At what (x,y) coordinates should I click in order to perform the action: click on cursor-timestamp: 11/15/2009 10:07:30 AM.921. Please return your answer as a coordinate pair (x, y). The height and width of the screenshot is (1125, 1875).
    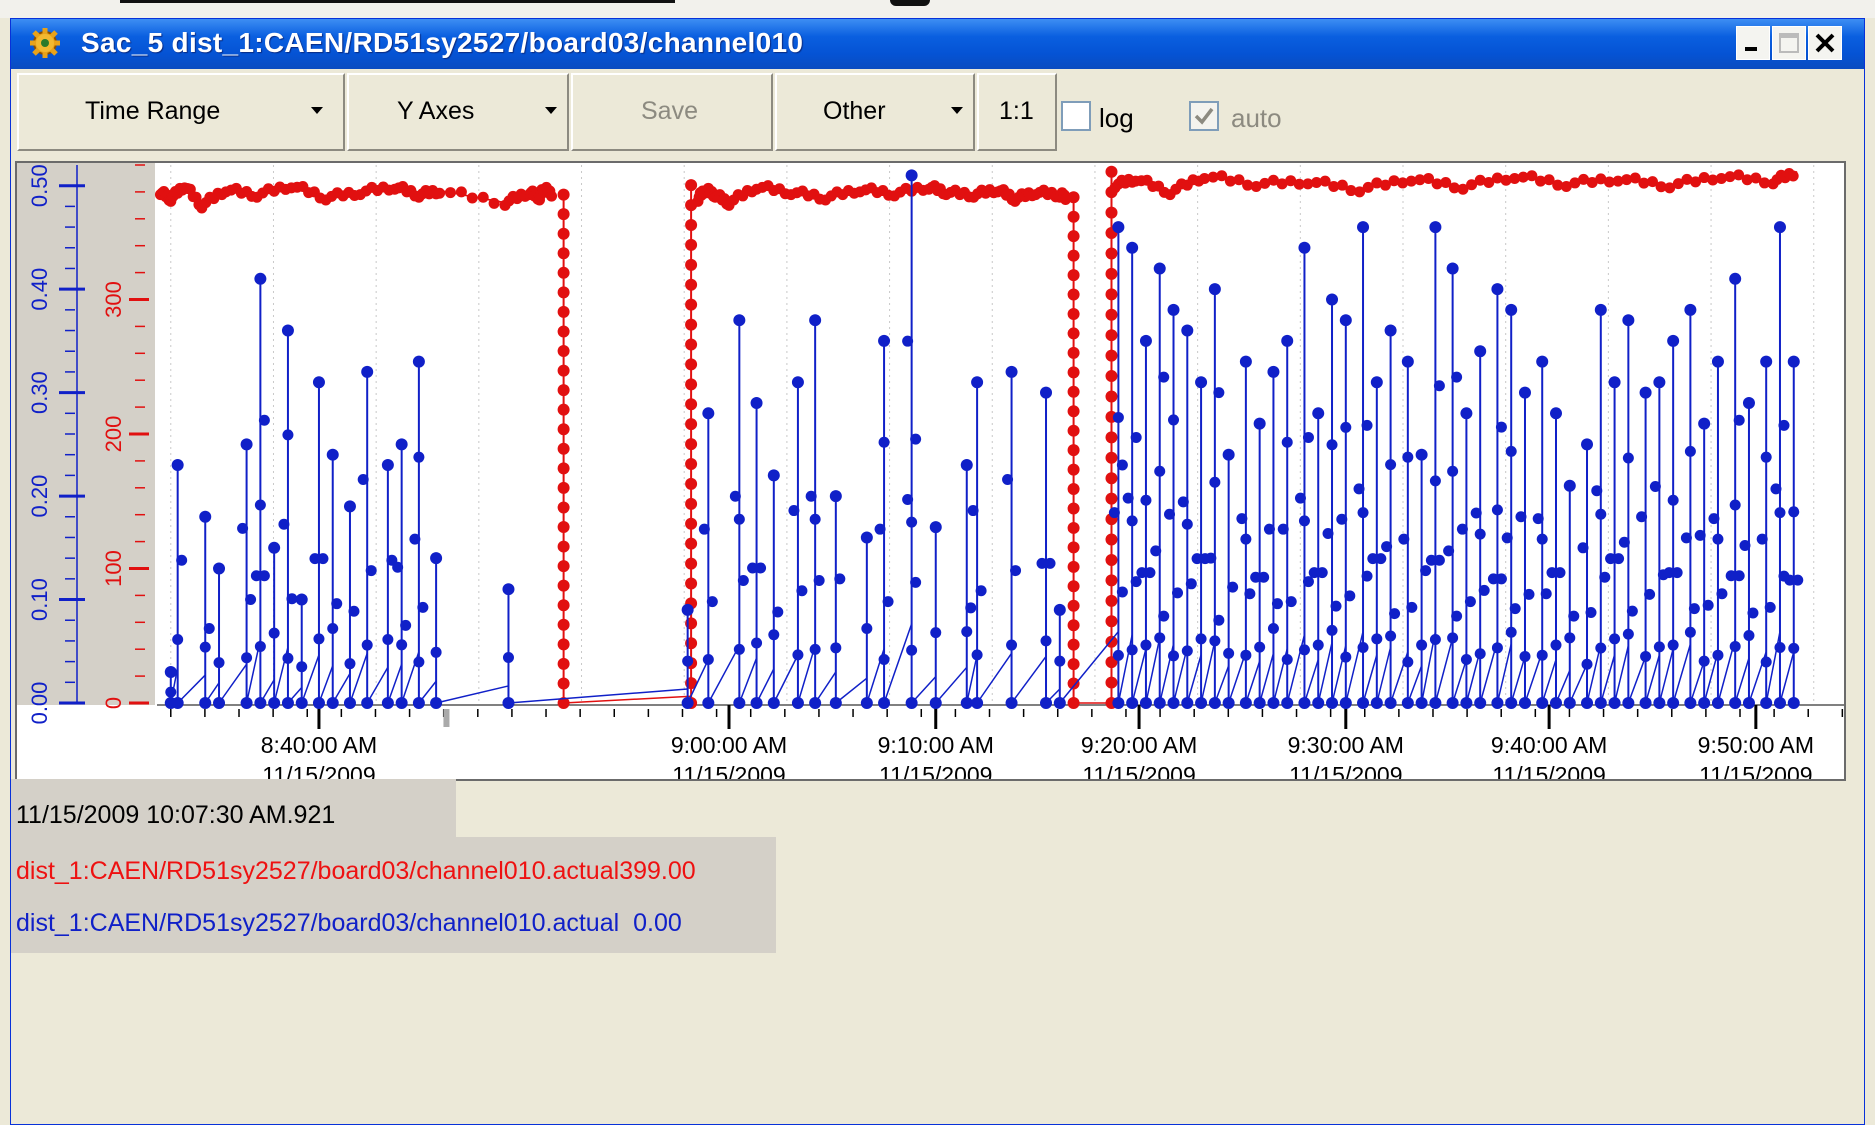
    Looking at the image, I should click on (233, 808).